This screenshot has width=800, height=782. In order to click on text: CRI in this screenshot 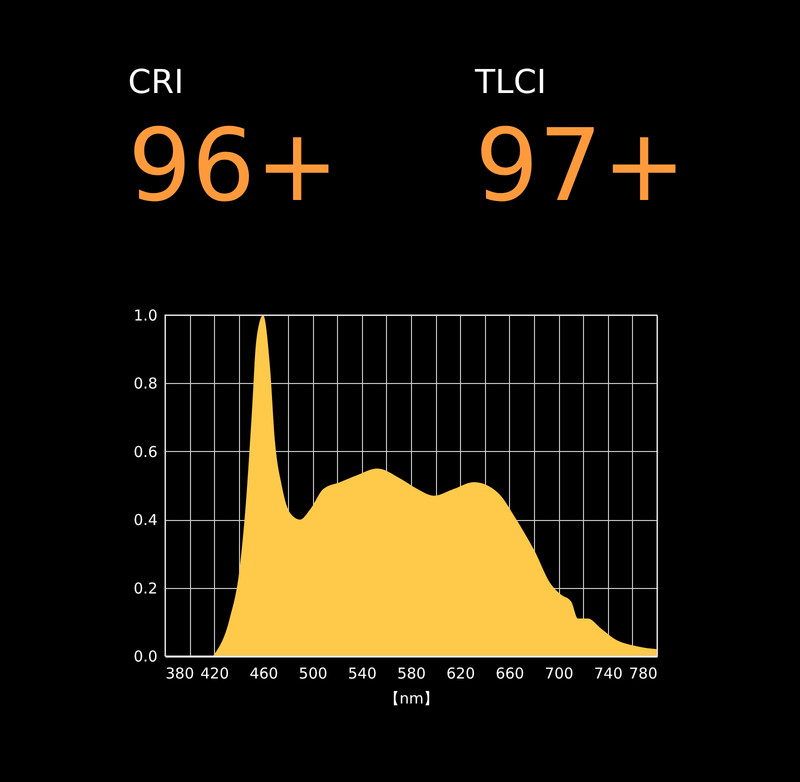, I will do `click(156, 81)`.